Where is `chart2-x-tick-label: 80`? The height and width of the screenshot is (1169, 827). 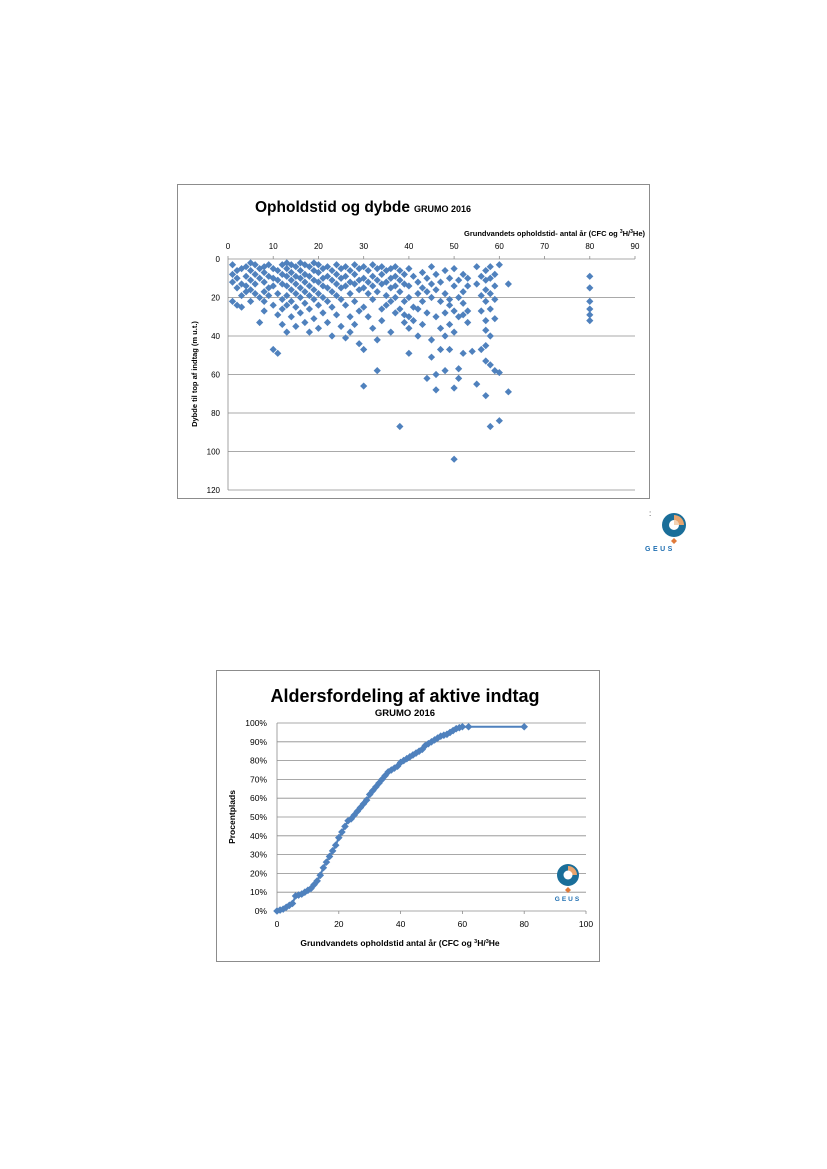 chart2-x-tick-label: 80 is located at coordinates (524, 924).